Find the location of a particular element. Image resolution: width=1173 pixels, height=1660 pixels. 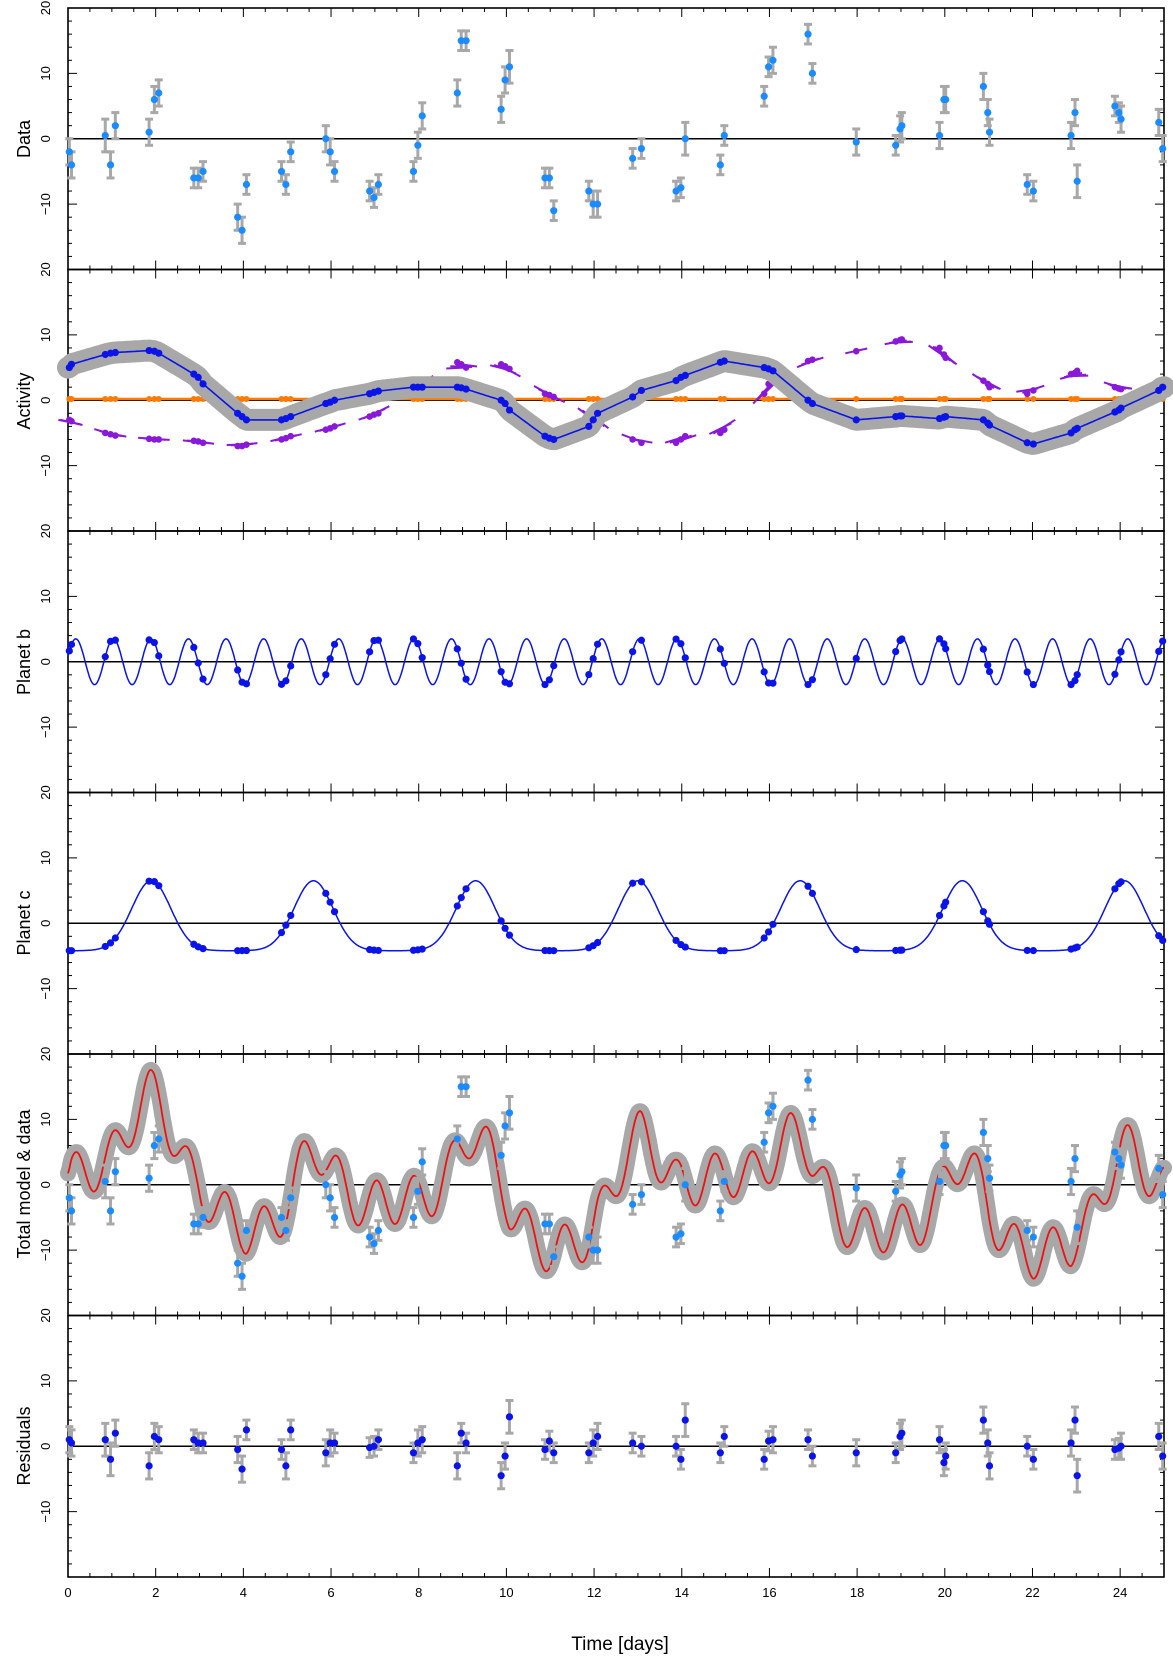

x-tick-label: 16 is located at coordinates (769, 1592).